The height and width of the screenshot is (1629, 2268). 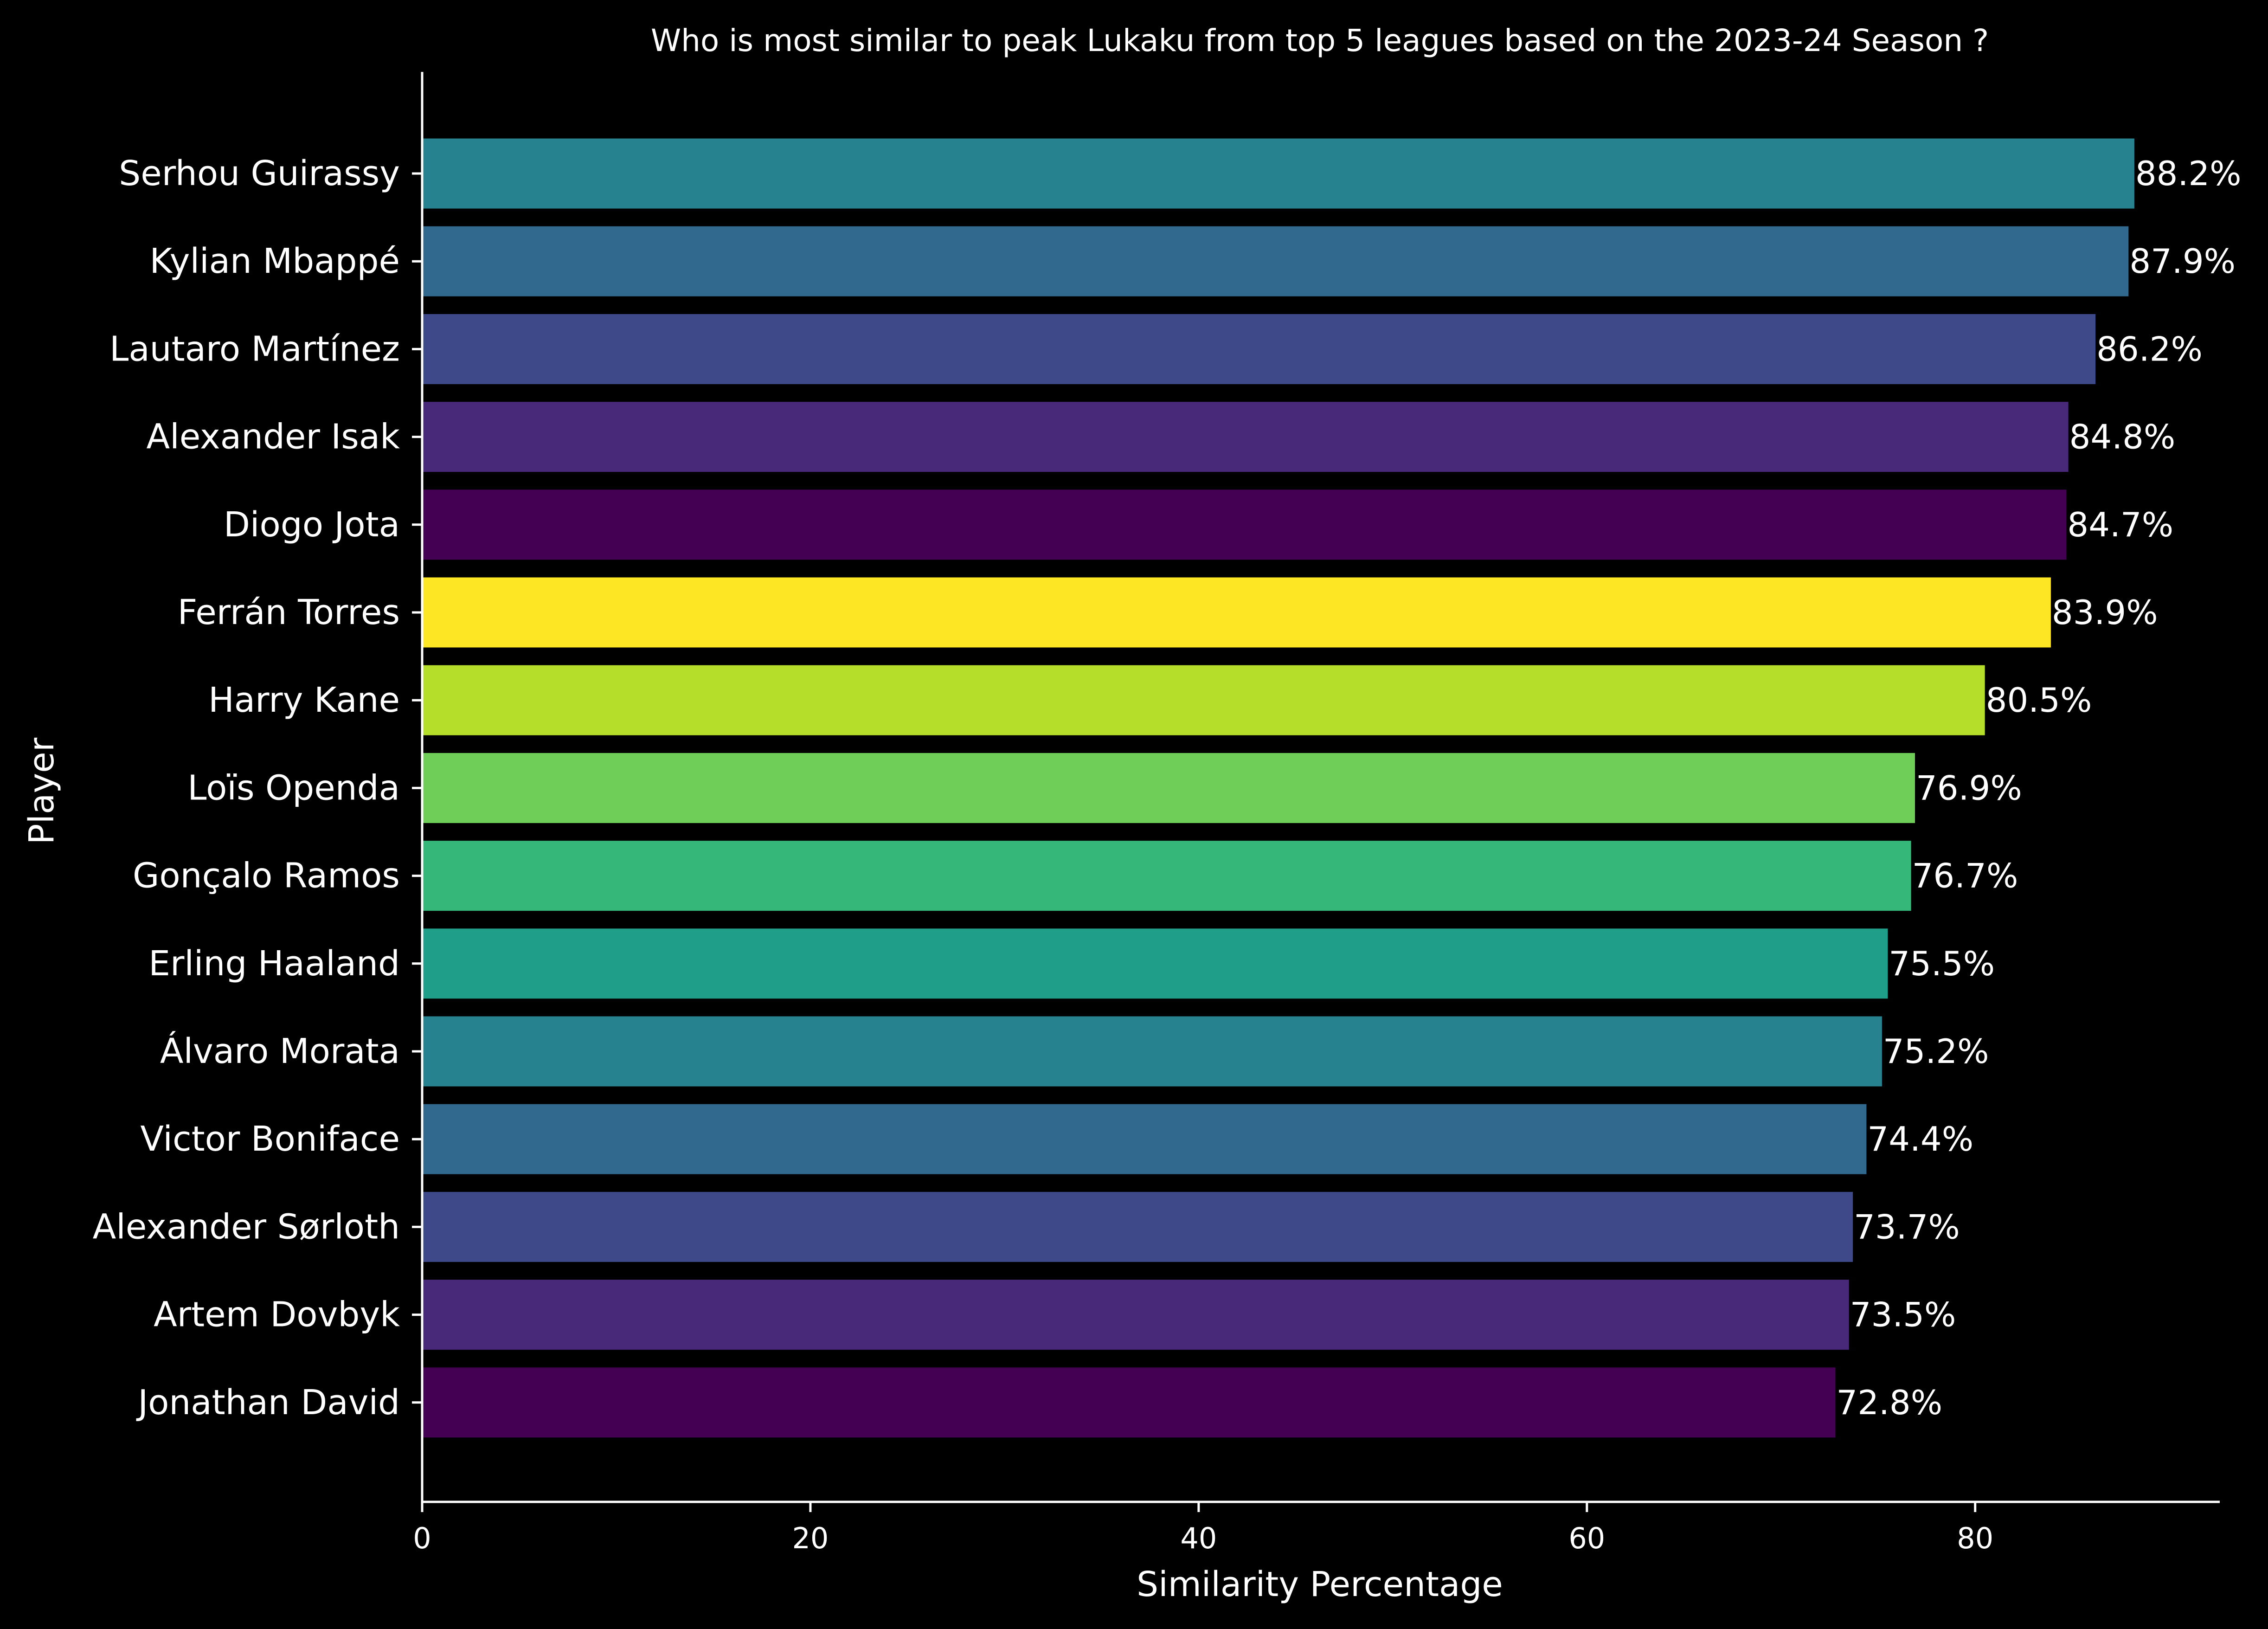 I want to click on bar-victor-boniface, so click(x=1145, y=1139).